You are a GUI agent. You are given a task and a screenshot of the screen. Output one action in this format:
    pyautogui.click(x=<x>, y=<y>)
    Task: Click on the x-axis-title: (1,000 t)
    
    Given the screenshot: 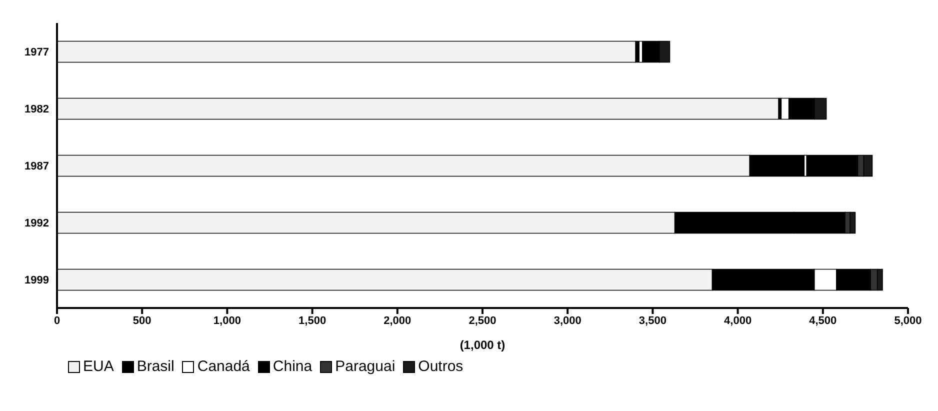 What is the action you would take?
    pyautogui.click(x=483, y=345)
    